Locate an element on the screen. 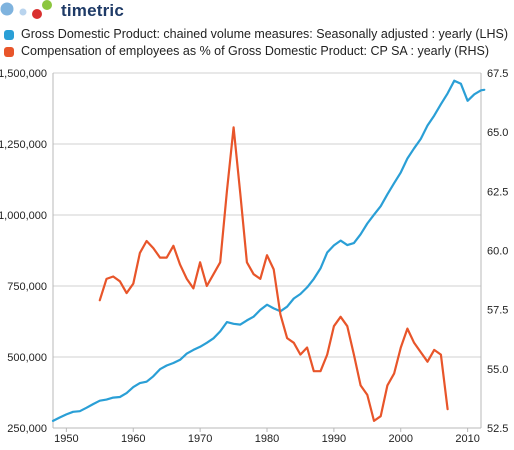 The width and height of the screenshot is (514, 450). logo-dots-icon is located at coordinates (26, 9).